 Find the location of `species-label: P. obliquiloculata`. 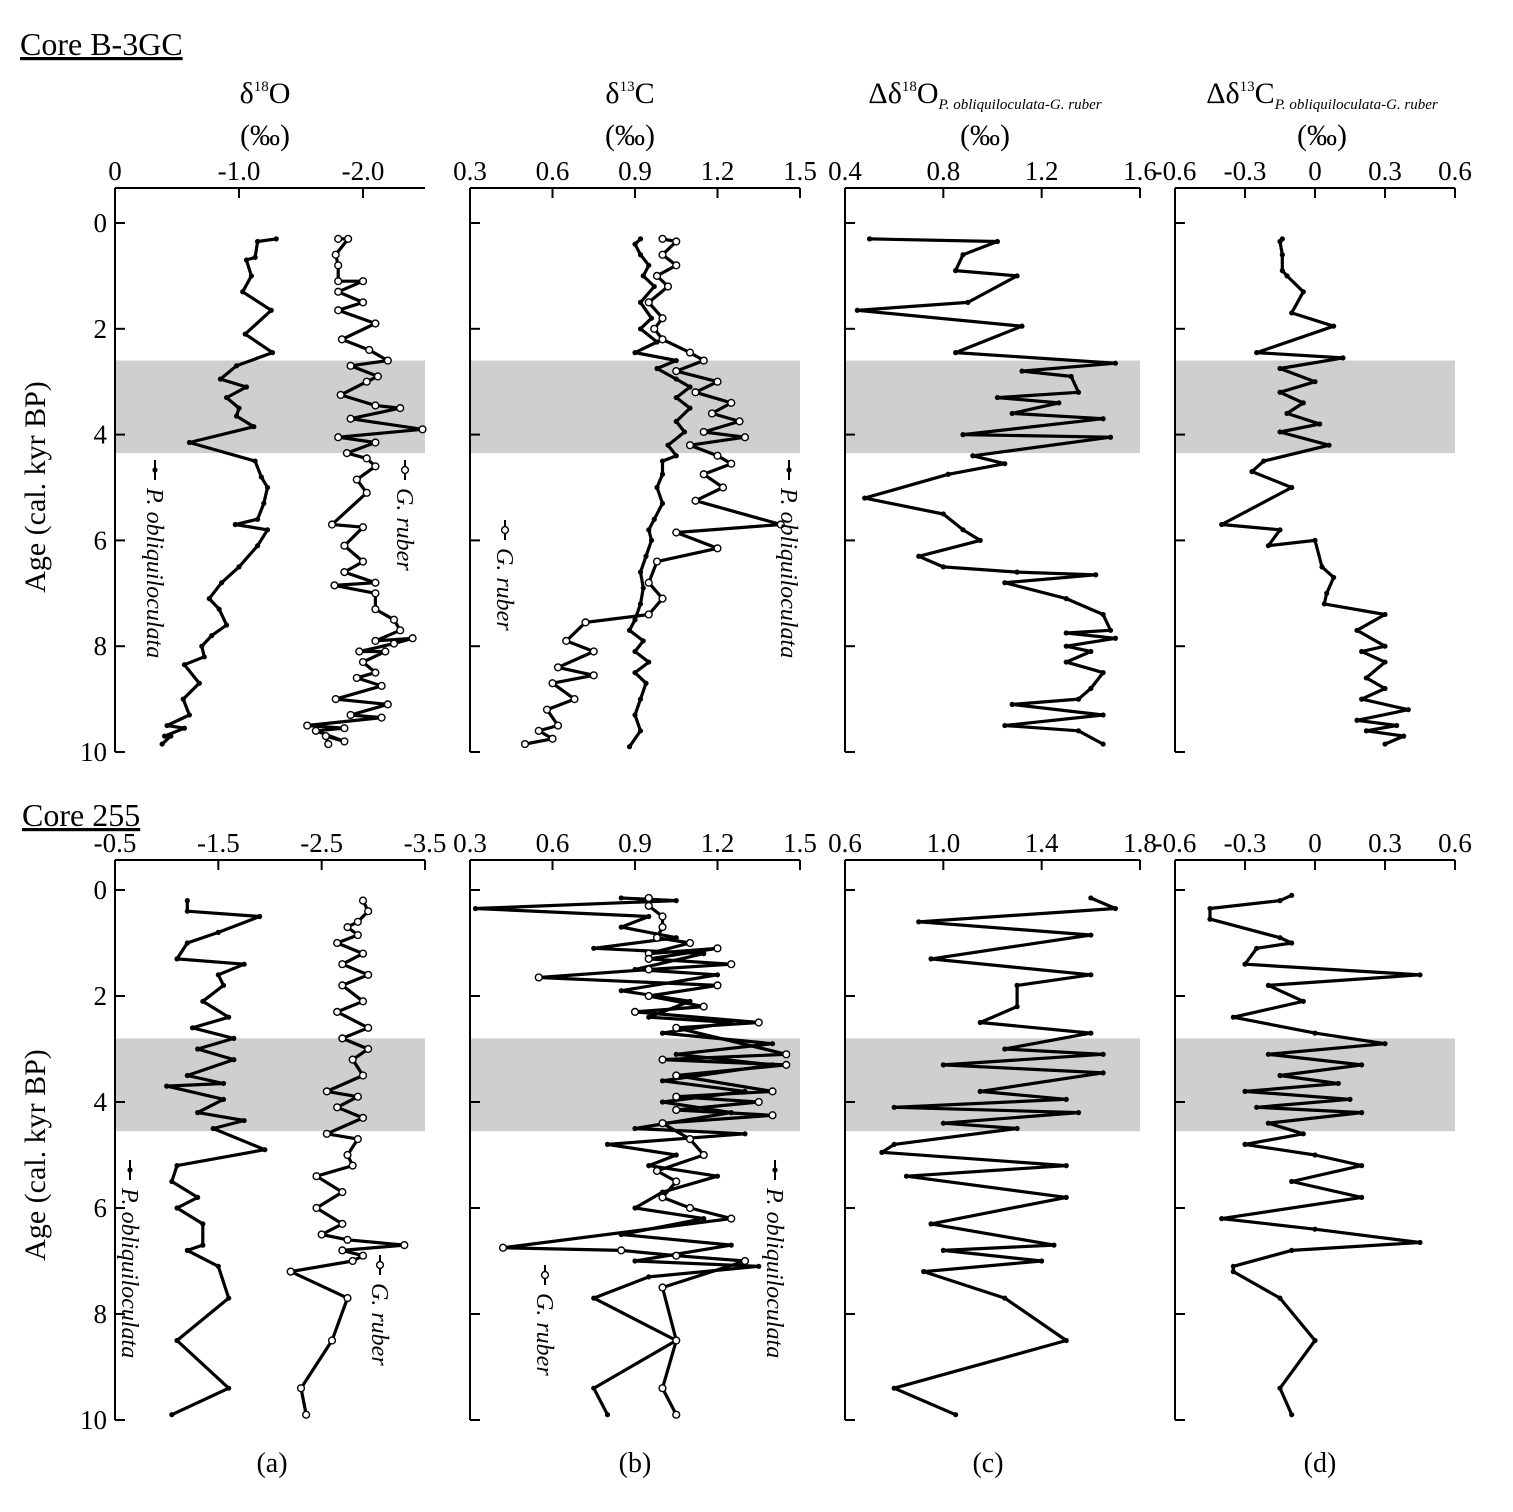

species-label: P. obliquiloculata is located at coordinates (788, 572).